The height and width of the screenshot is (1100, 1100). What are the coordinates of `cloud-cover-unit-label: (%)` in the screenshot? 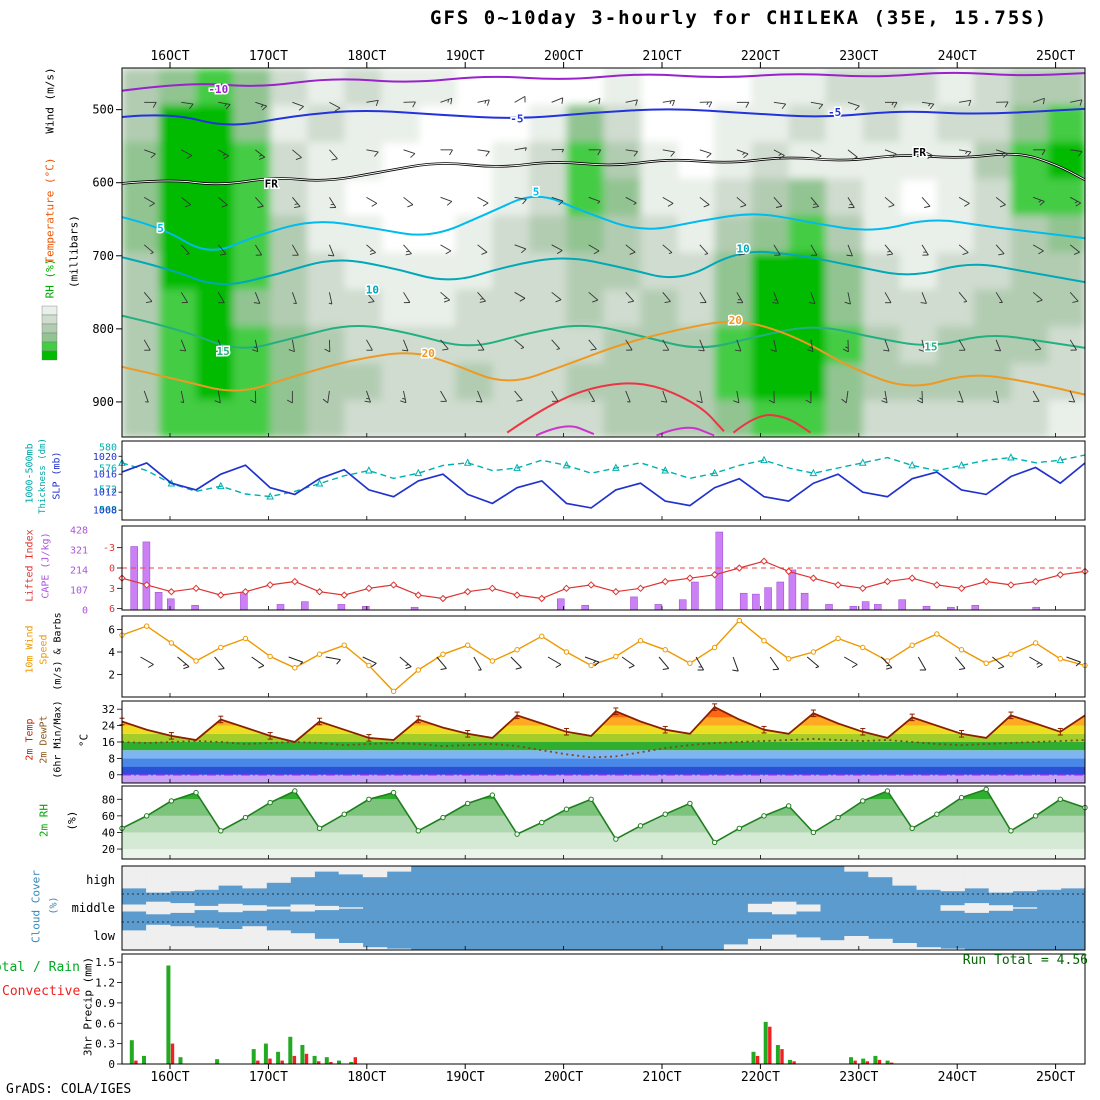 It's located at (54, 905).